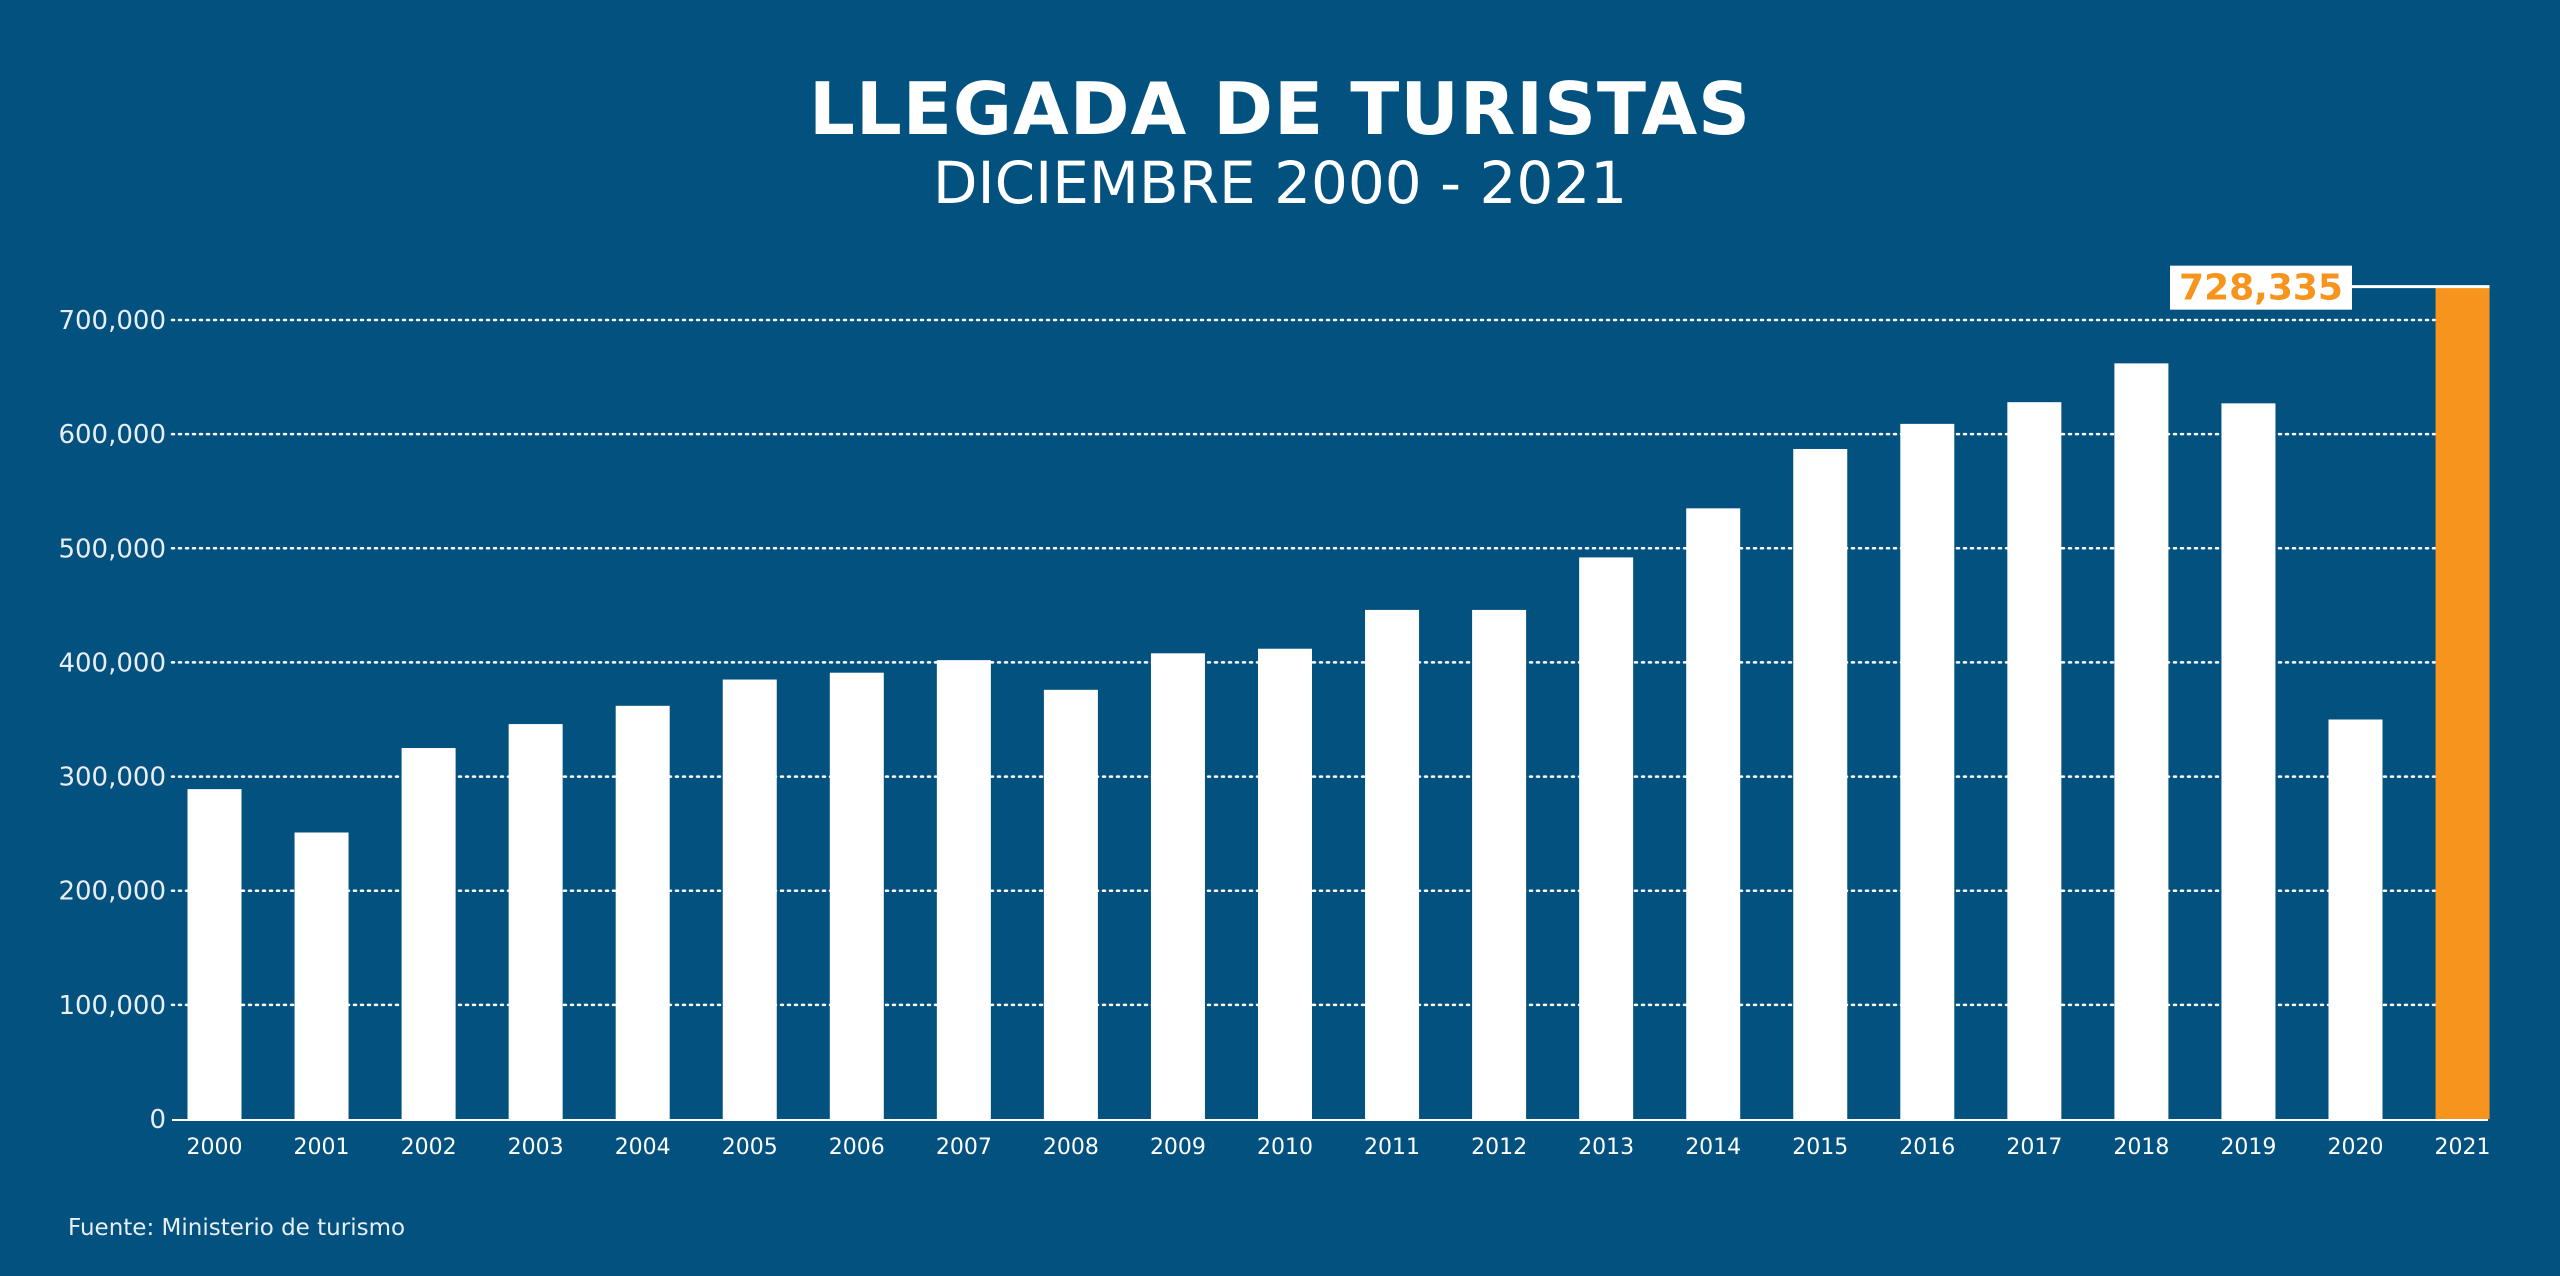 The width and height of the screenshot is (2560, 1276). What do you see at coordinates (536, 1147) in the screenshot?
I see `x-tick-label: 2003` at bounding box center [536, 1147].